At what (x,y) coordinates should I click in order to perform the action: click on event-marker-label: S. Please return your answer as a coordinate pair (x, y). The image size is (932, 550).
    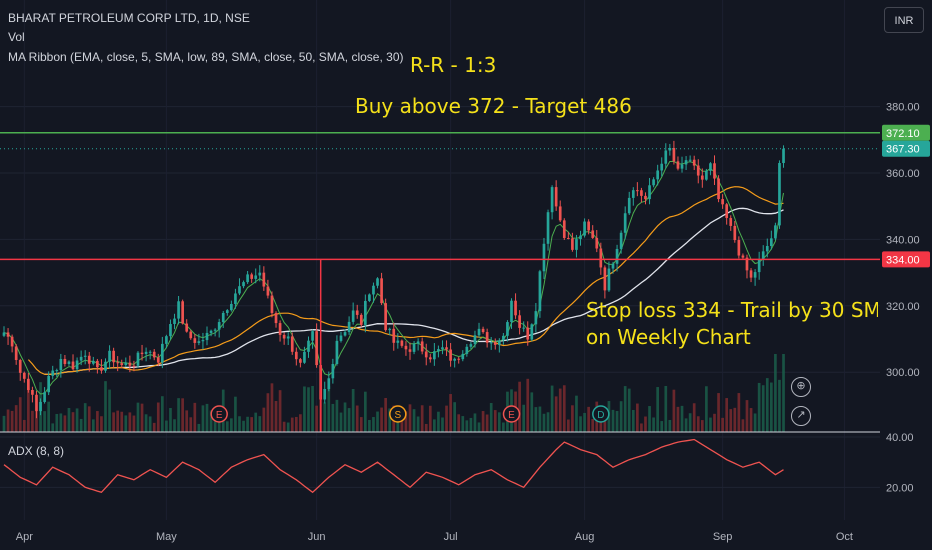
    Looking at the image, I should click on (397, 415).